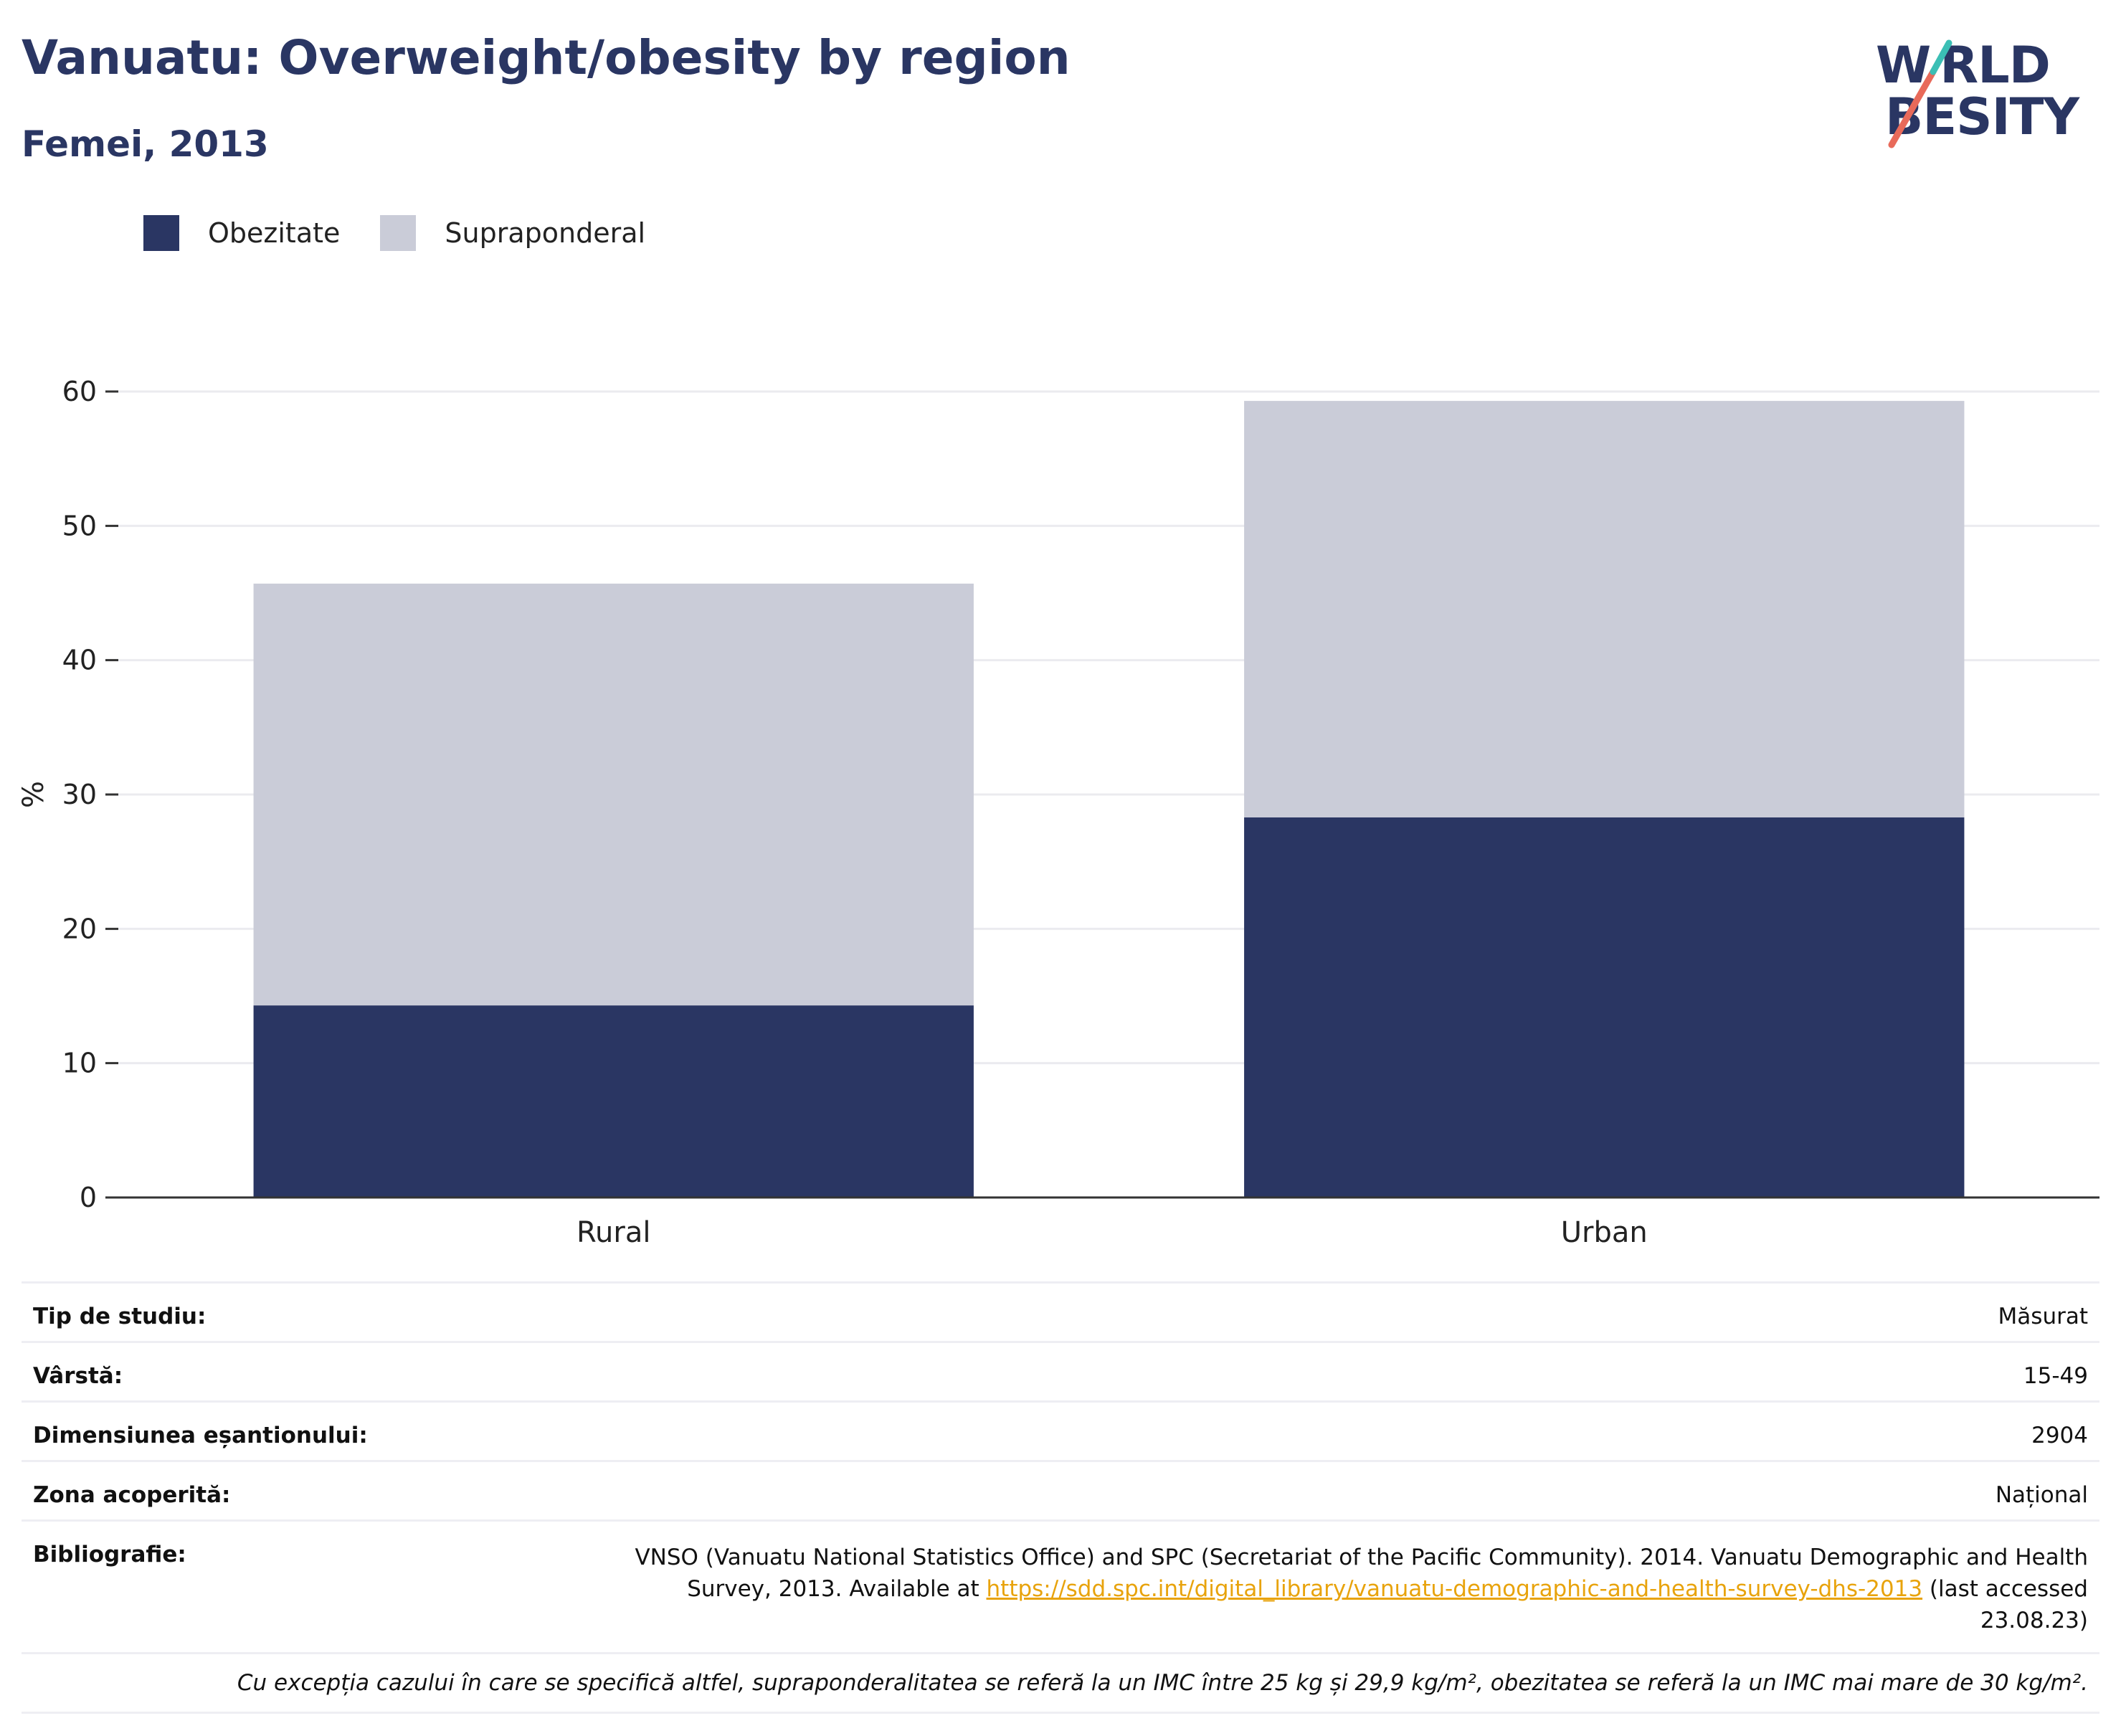 Image resolution: width=2121 pixels, height=1736 pixels. I want to click on y-tick-label: 50, so click(79, 525).